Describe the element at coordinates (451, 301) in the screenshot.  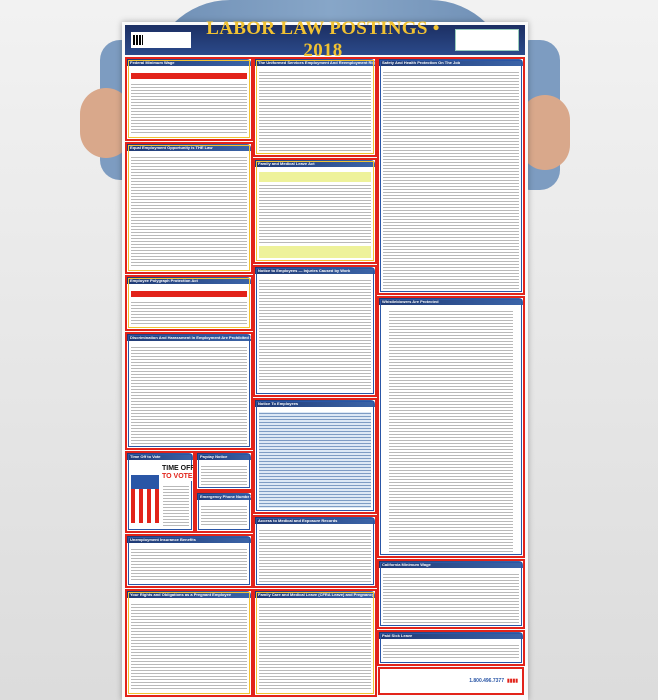
I see `section-title: Whistleblowers Are Protected` at that location.